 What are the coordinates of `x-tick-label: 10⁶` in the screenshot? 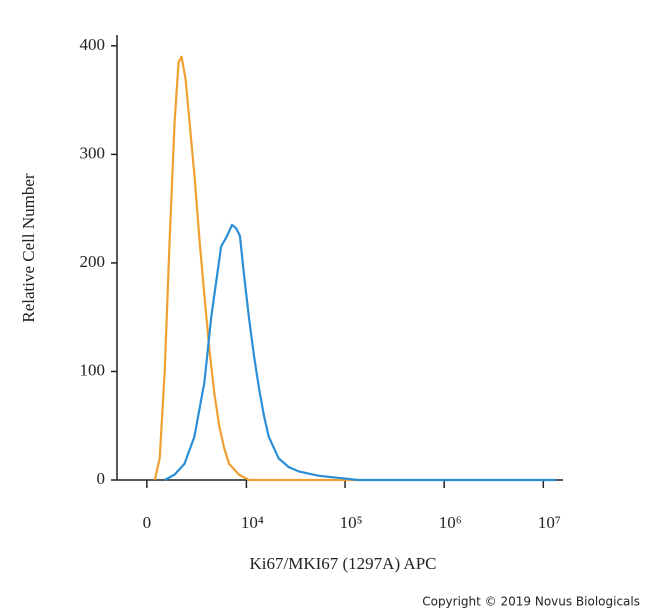 It's located at (450, 522).